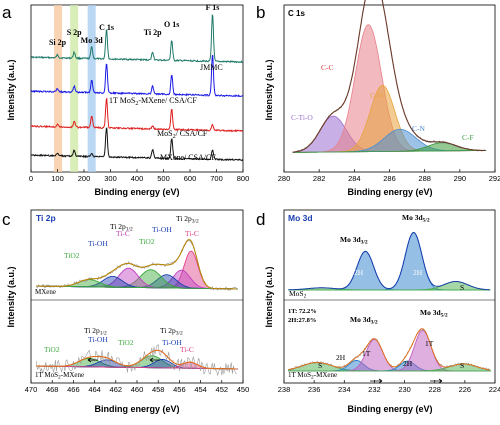 Image resolution: width=500 pixels, height=425 pixels. I want to click on x-tick-label: 100, so click(57, 178).